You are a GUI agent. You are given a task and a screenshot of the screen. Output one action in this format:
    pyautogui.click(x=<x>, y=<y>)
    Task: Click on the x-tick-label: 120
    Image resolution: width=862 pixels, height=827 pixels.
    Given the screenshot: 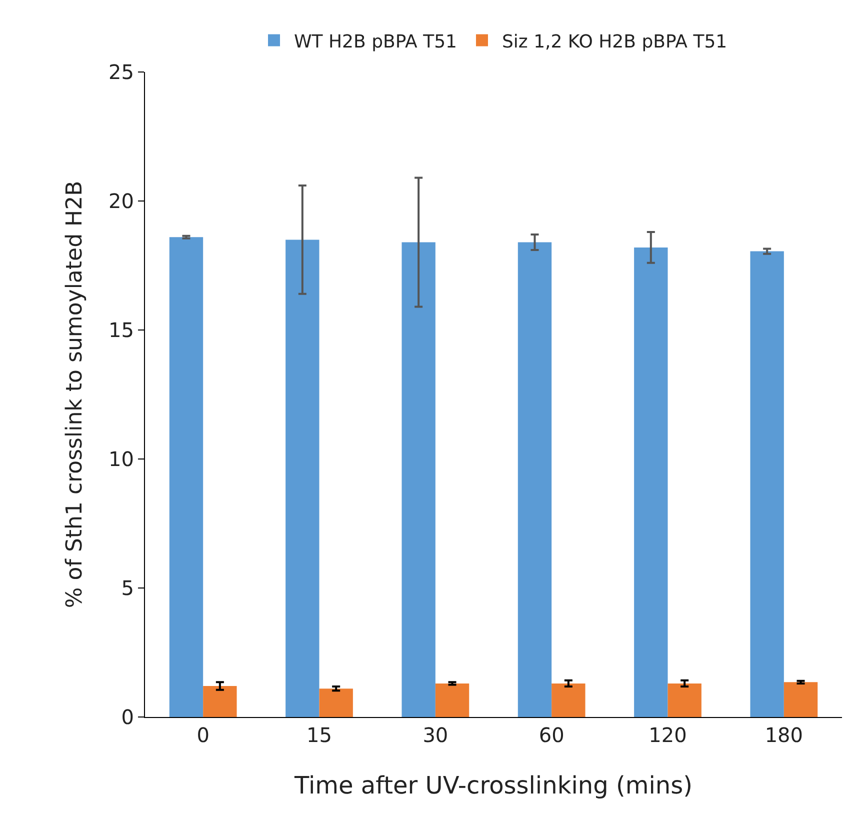 What is the action you would take?
    pyautogui.click(x=667, y=735)
    